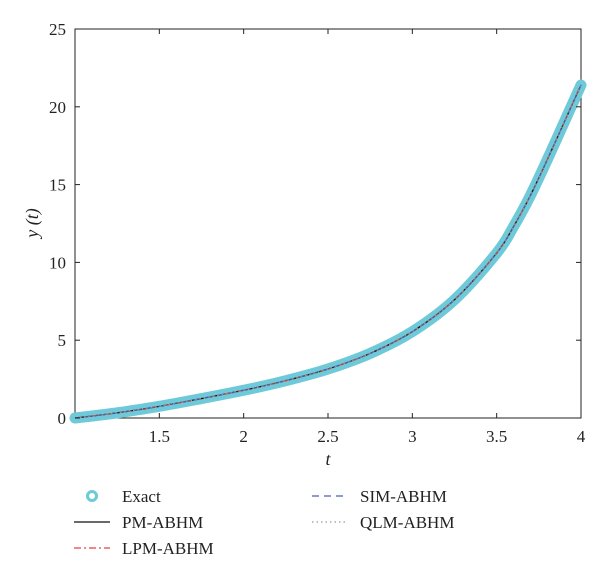  I want to click on legend-label-exact: Exact, so click(141, 496).